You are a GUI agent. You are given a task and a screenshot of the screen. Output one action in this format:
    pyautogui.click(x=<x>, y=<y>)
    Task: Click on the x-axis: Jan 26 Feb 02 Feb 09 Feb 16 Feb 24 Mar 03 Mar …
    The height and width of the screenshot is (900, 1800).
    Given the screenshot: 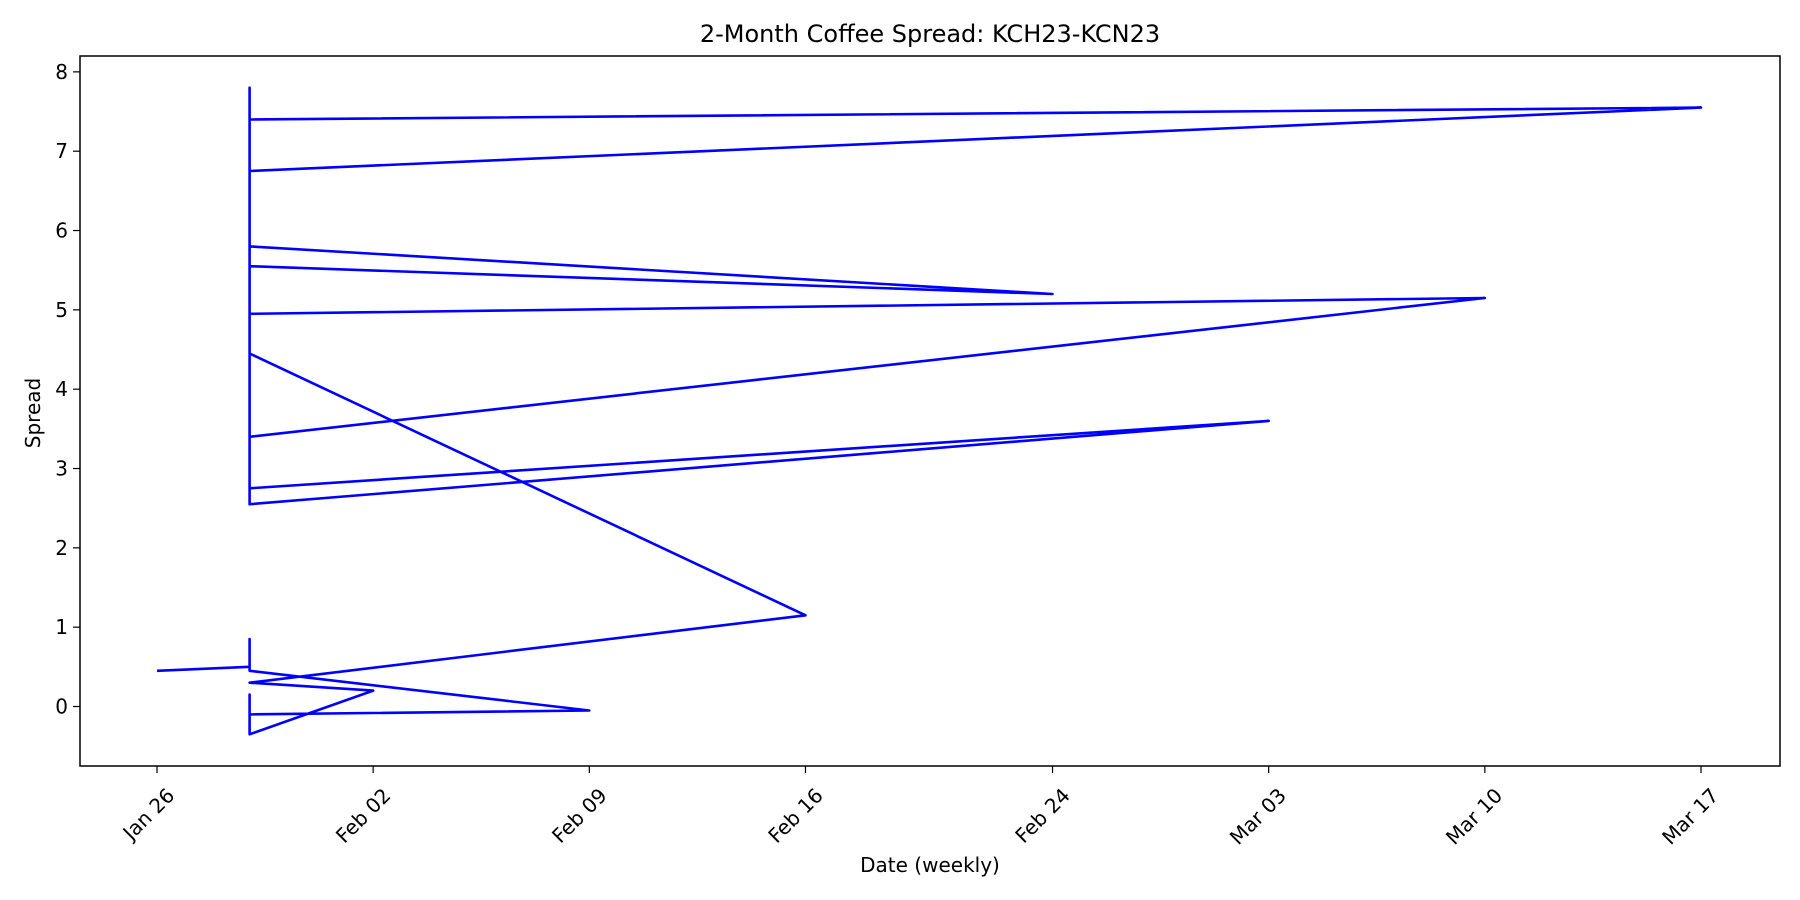 What is the action you would take?
    pyautogui.click(x=920, y=807)
    